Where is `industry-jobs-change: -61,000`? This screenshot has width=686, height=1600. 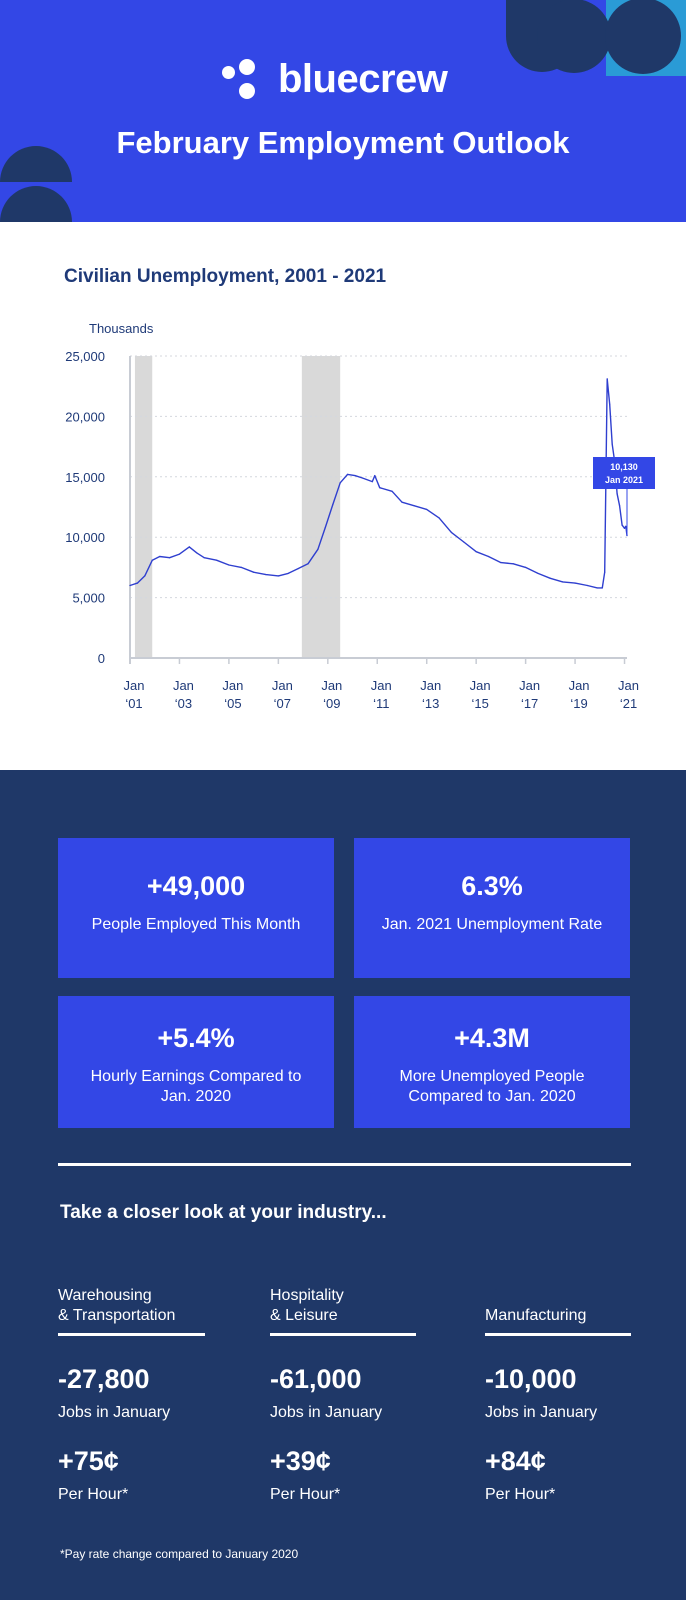
industry-jobs-change: -61,000 is located at coordinates (316, 1379).